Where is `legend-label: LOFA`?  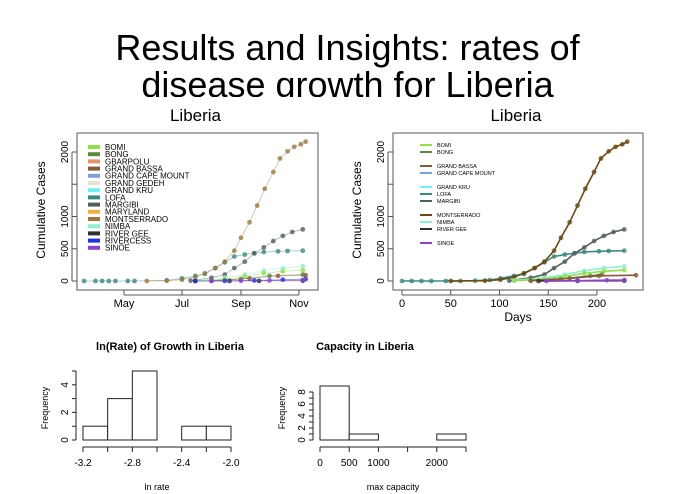 legend-label: LOFA is located at coordinates (115, 197).